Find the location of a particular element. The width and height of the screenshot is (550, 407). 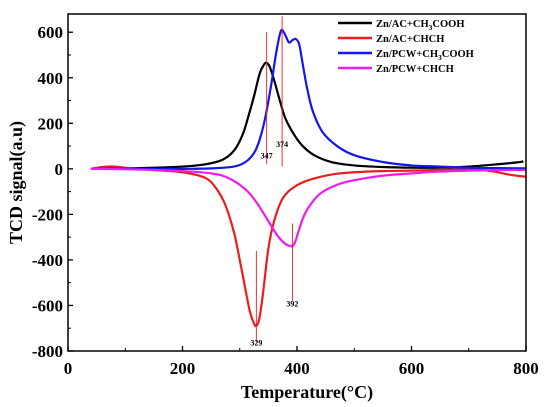

legend-entry-label: Zn/AC+CH is located at coordinates (402, 24).